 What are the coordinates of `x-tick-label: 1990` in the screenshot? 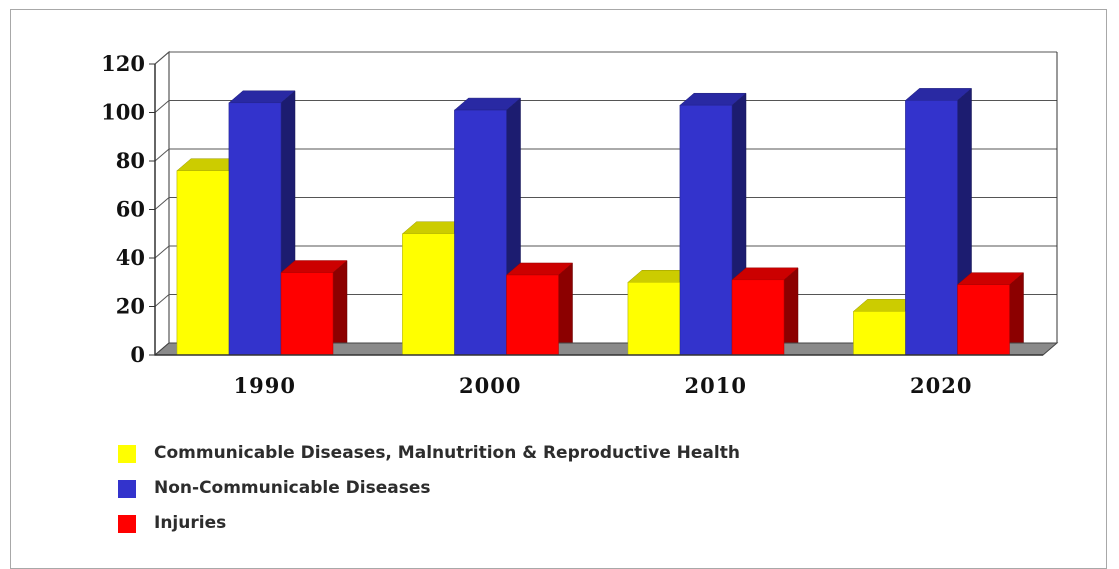 It's located at (265, 385).